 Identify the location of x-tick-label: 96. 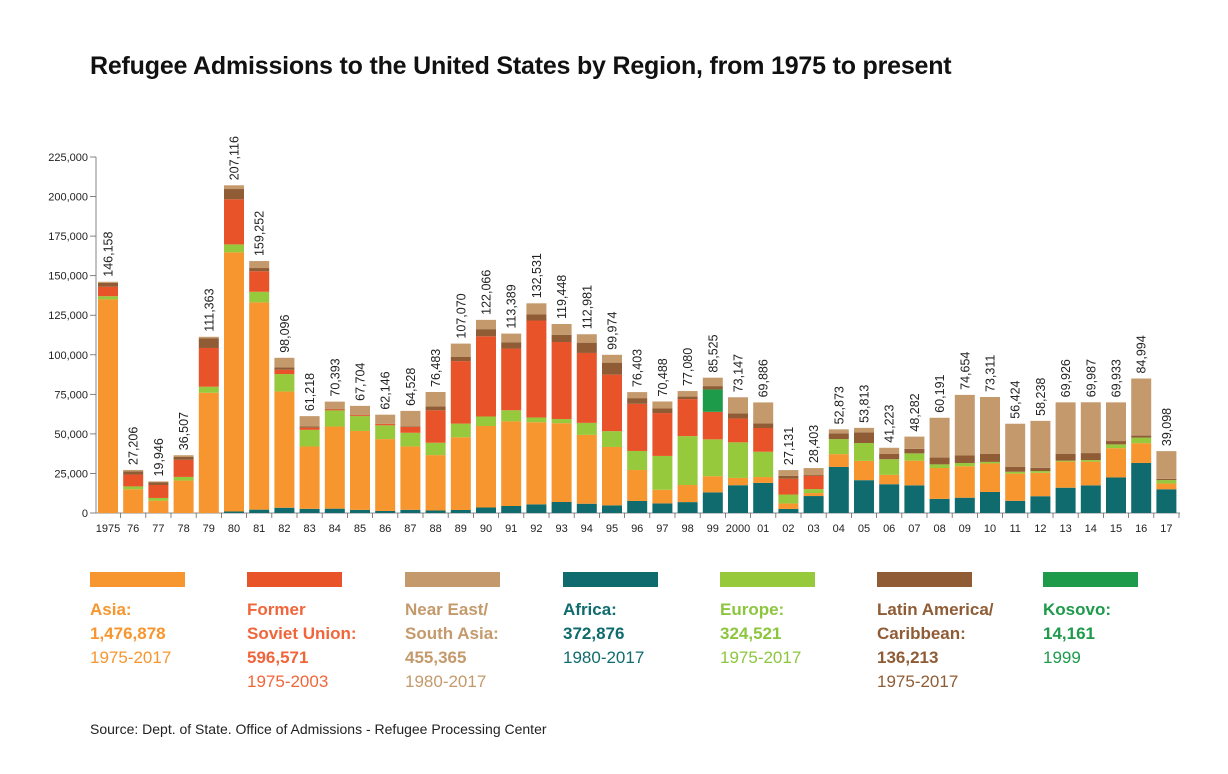
(637, 529).